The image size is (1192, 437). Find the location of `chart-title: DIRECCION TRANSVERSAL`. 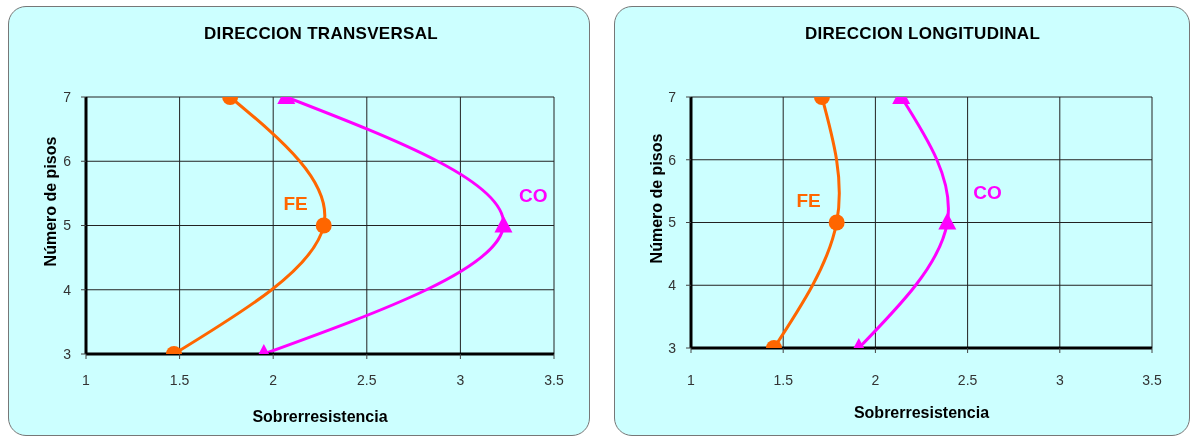

chart-title: DIRECCION TRANSVERSAL is located at coordinates (321, 34).